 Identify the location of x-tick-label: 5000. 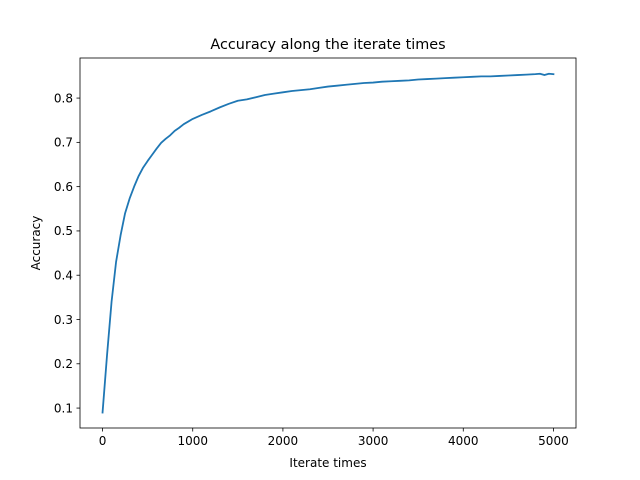
(553, 441).